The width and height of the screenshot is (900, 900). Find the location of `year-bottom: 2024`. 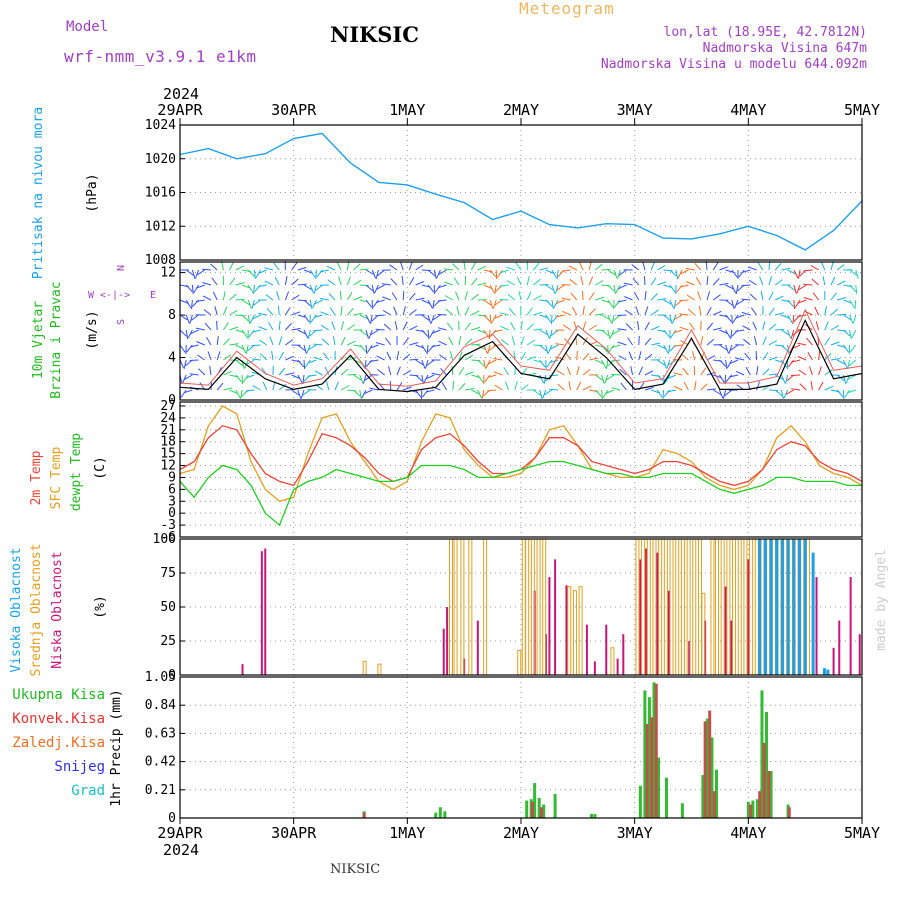

year-bottom: 2024 is located at coordinates (181, 850).